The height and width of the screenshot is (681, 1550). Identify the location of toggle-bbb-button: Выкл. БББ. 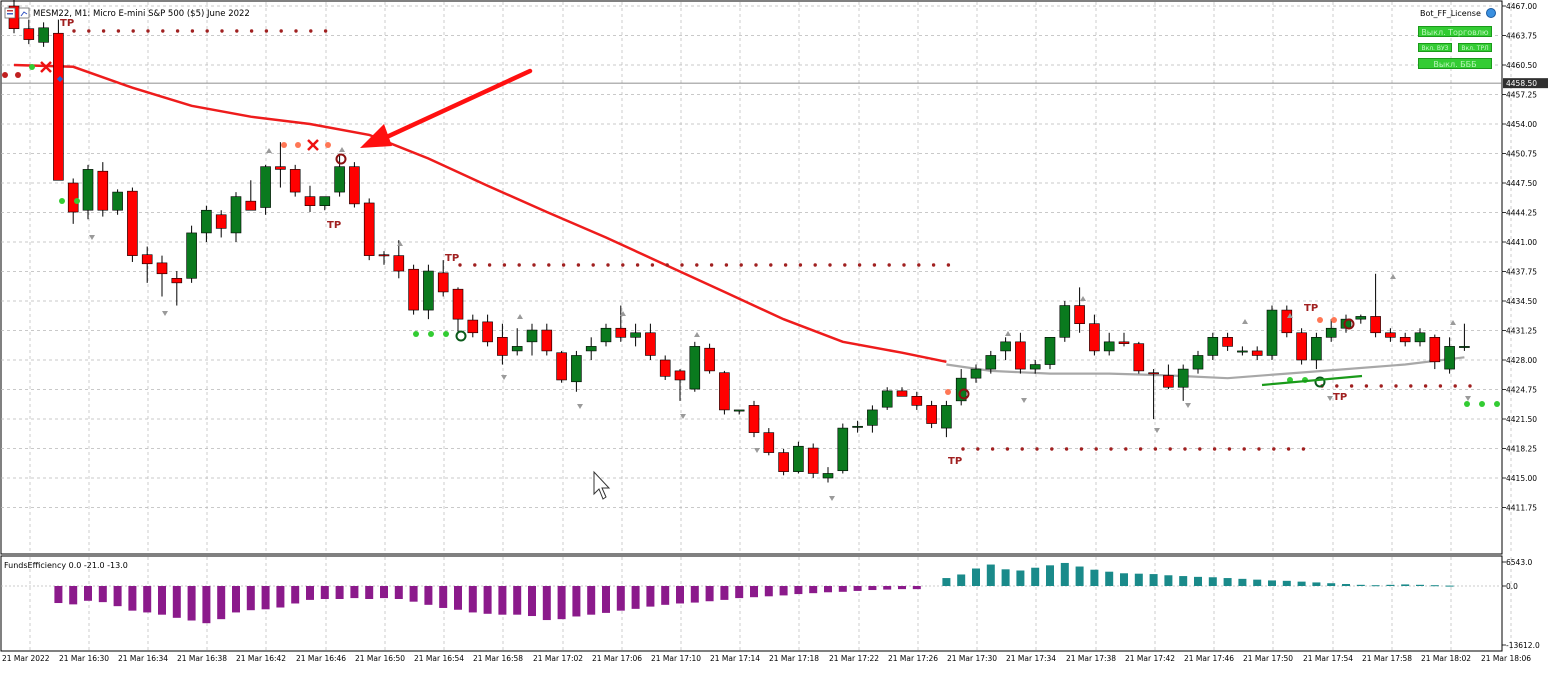
(1455, 63).